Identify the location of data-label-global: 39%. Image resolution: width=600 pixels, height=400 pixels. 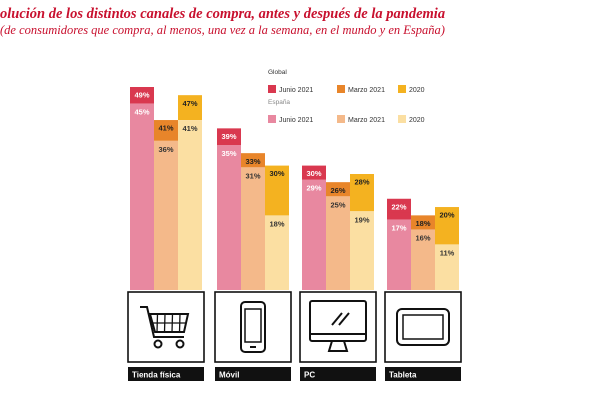
(228, 136).